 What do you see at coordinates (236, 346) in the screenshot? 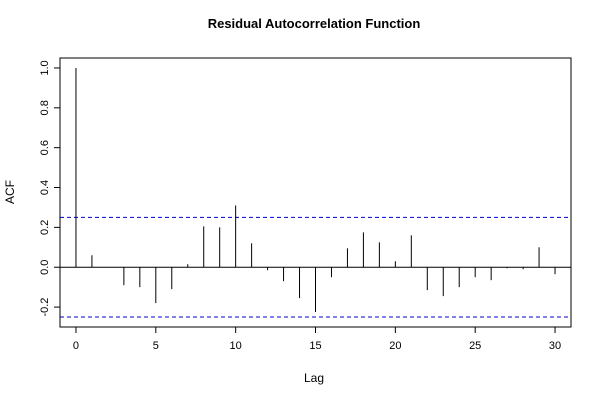
I see `x-tick-label: 10` at bounding box center [236, 346].